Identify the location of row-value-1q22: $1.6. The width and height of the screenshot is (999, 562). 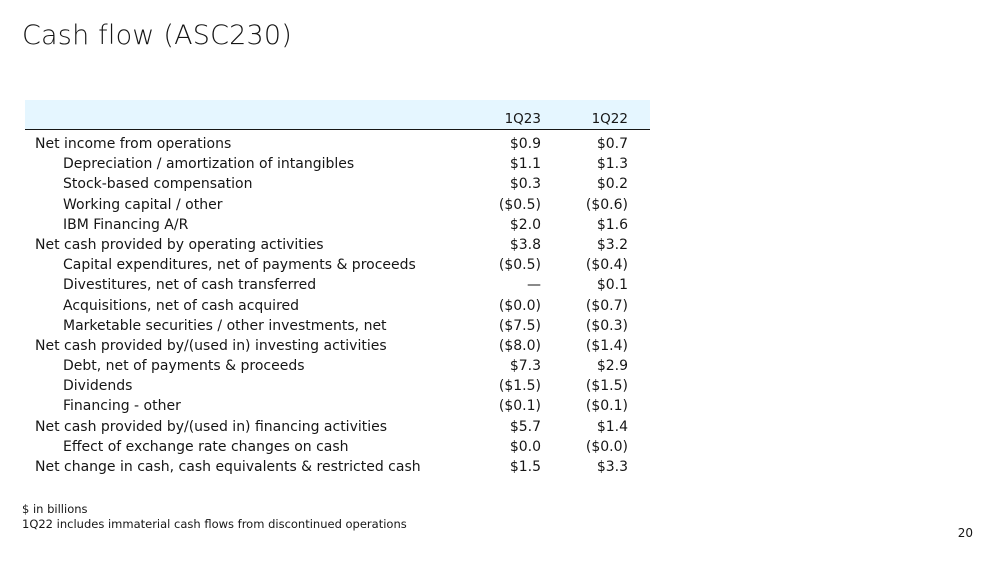
(612, 224).